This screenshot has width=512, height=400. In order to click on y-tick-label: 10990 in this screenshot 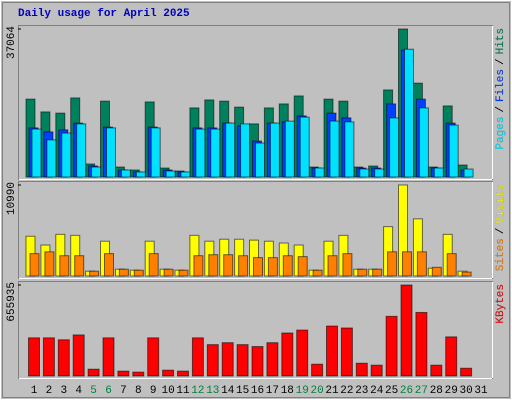, I will do `click(12, 198)`.